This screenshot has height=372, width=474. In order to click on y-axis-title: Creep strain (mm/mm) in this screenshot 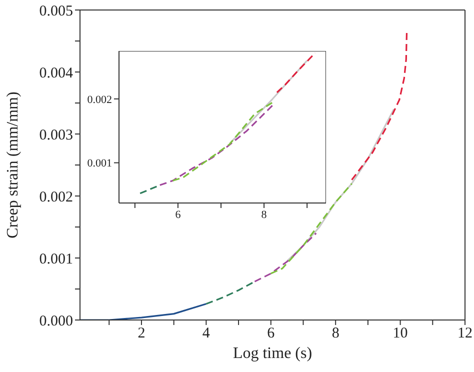, I will do `click(13, 165)`.